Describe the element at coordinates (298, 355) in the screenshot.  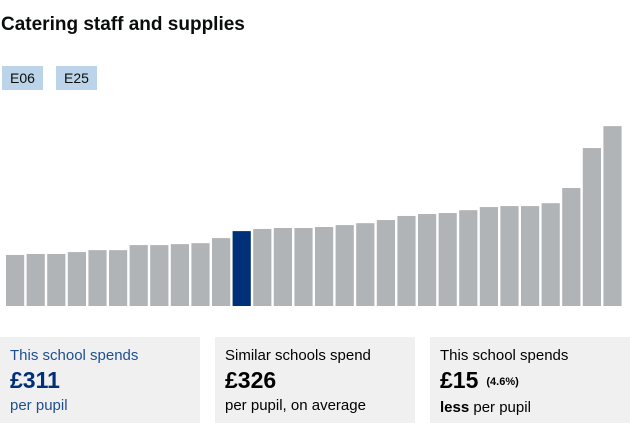
I see `card-label: Similar schools spend` at that location.